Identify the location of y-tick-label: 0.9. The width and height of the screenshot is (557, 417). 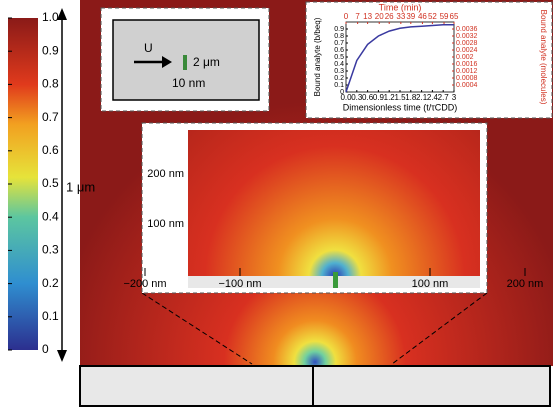
(339, 29).